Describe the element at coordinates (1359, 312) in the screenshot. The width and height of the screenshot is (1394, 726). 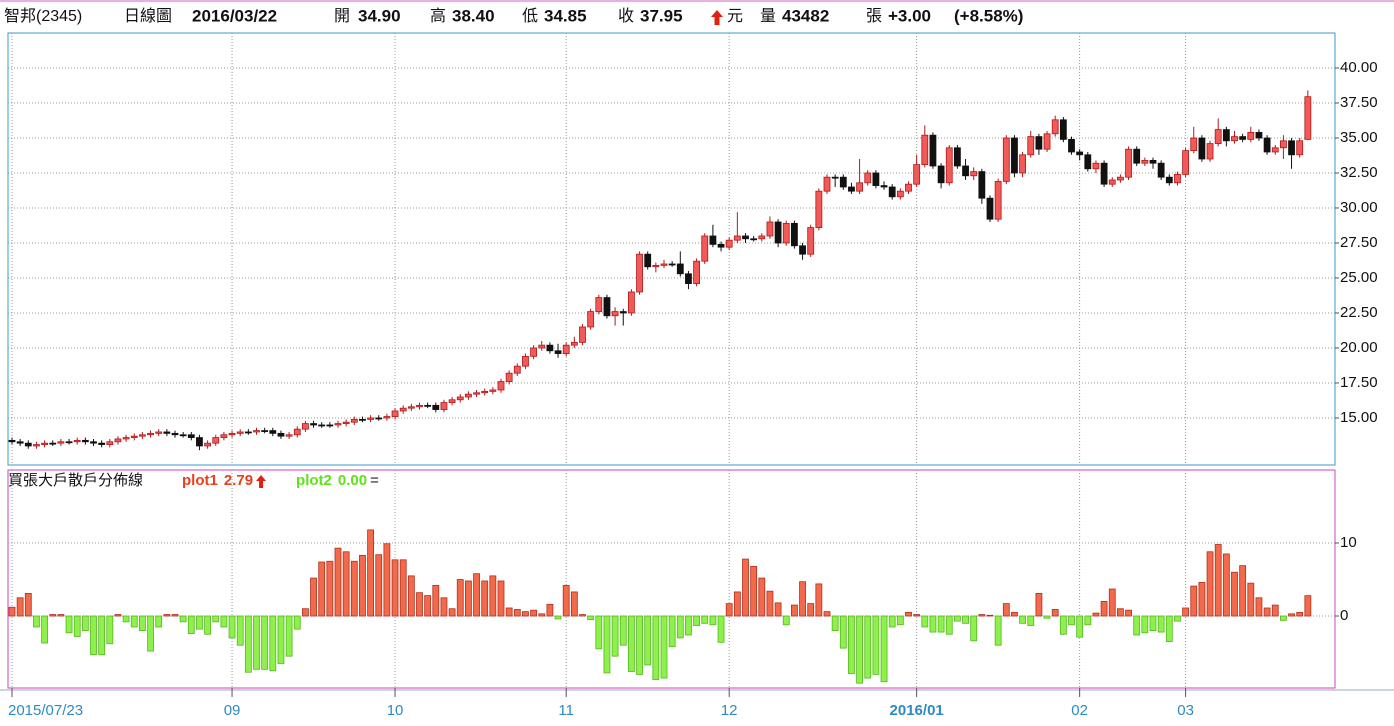
I see `y-tick-label: 22.50` at that location.